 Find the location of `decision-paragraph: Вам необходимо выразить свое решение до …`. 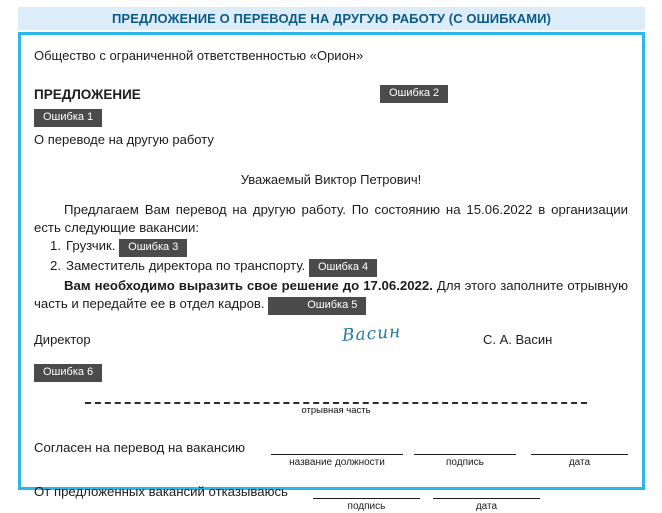

decision-paragraph: Вам необходимо выразить свое решение до … is located at coordinates (331, 296).